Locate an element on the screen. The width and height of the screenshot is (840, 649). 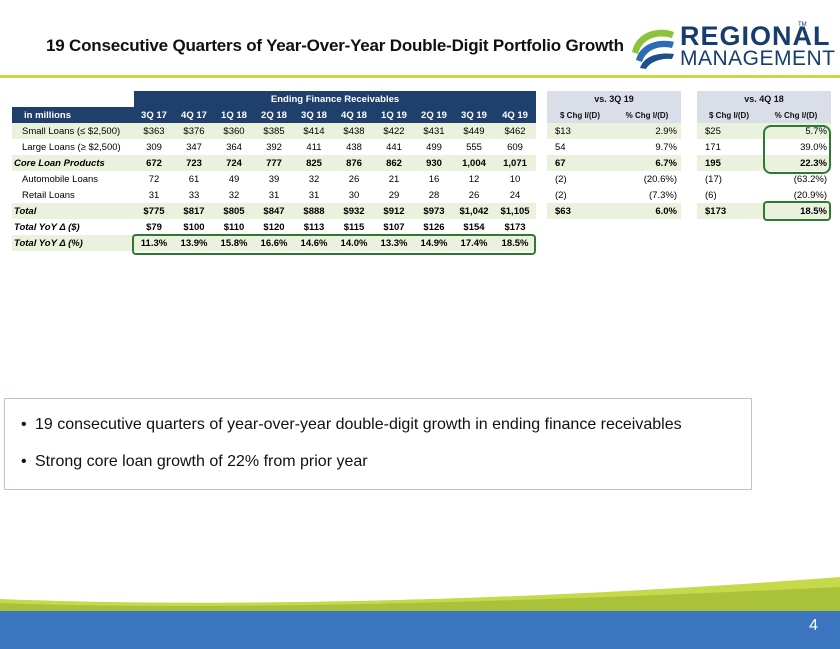
row-label: Total YoY Δ (%) is located at coordinates (73, 243).